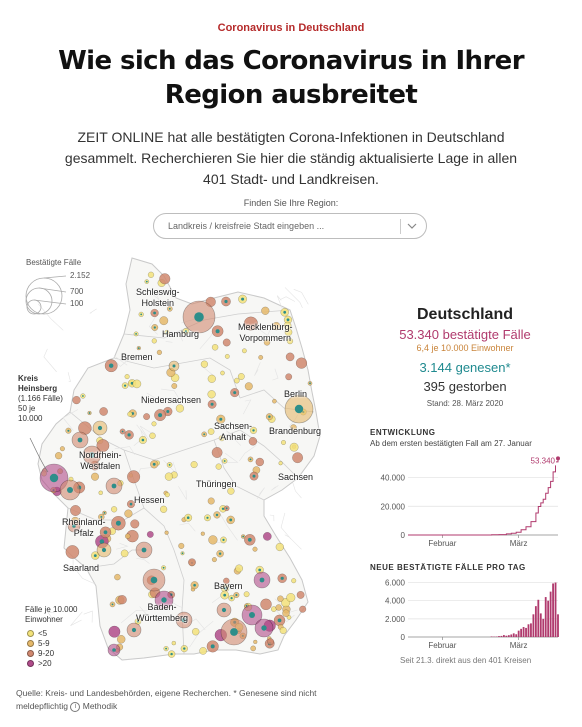  Describe the element at coordinates (412, 226) in the screenshot. I see `chevron-down-icon` at that location.